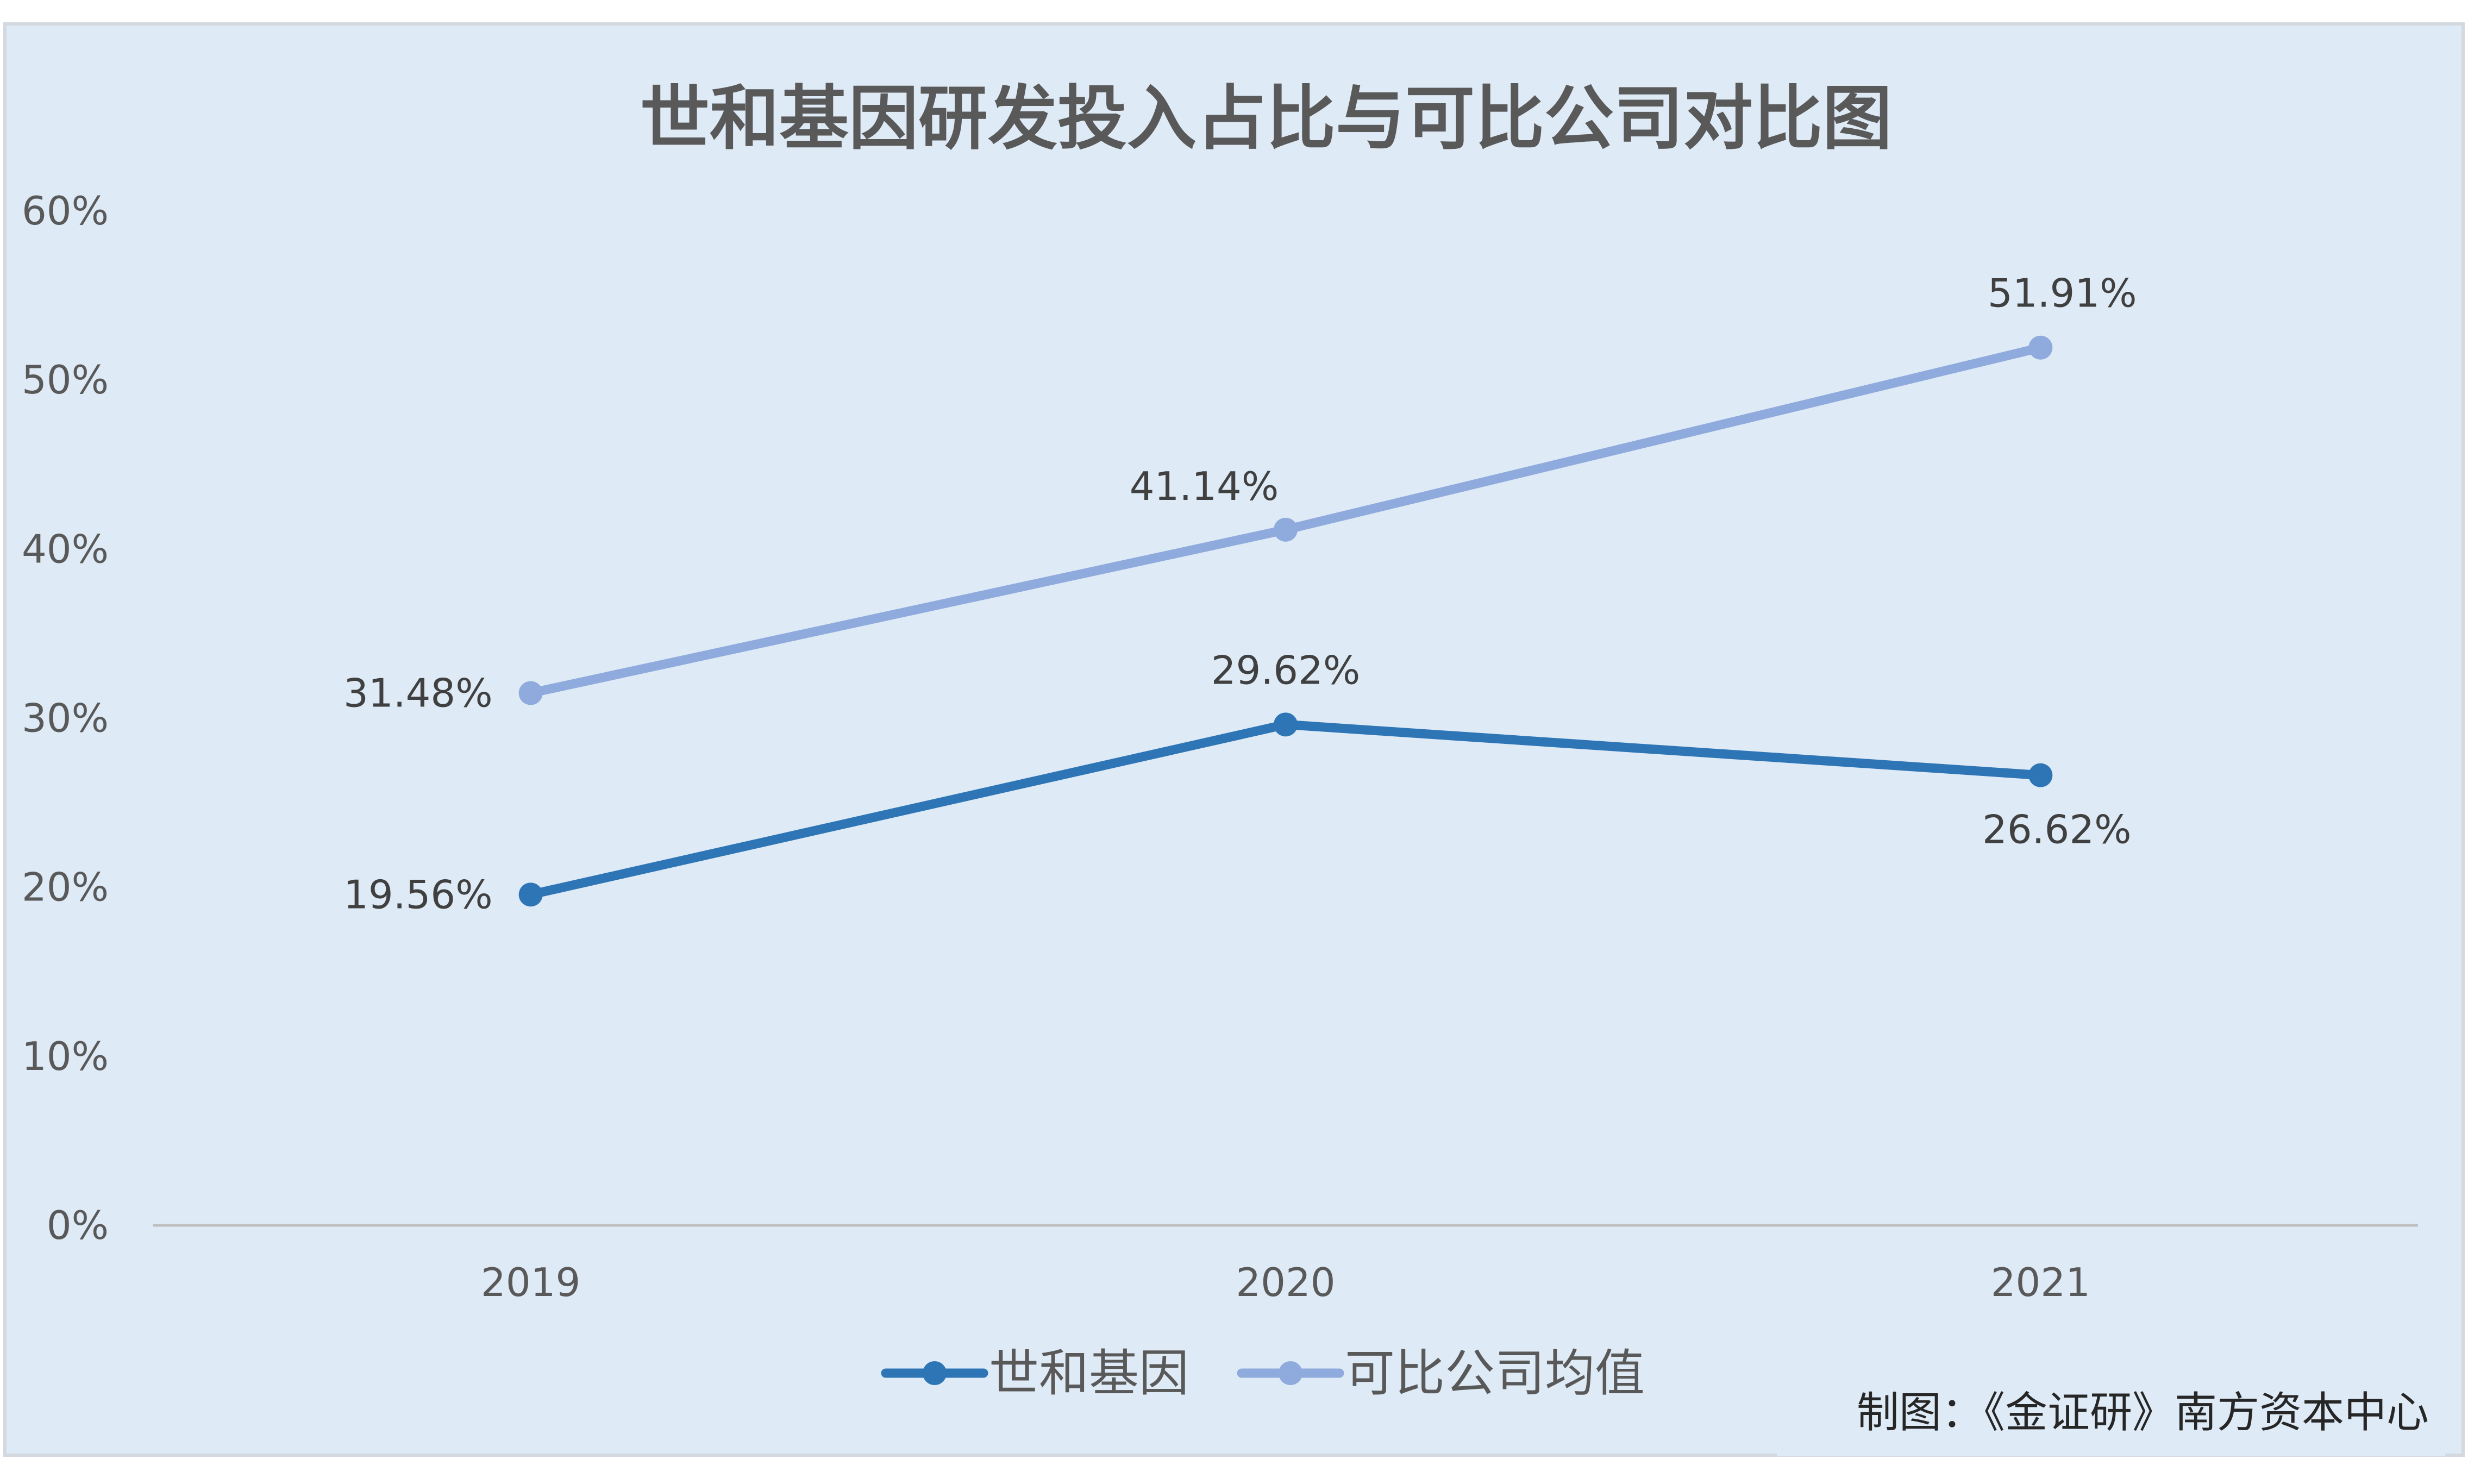  Describe the element at coordinates (1089, 1373) in the screenshot. I see `legend-label: 世和基因` at that location.